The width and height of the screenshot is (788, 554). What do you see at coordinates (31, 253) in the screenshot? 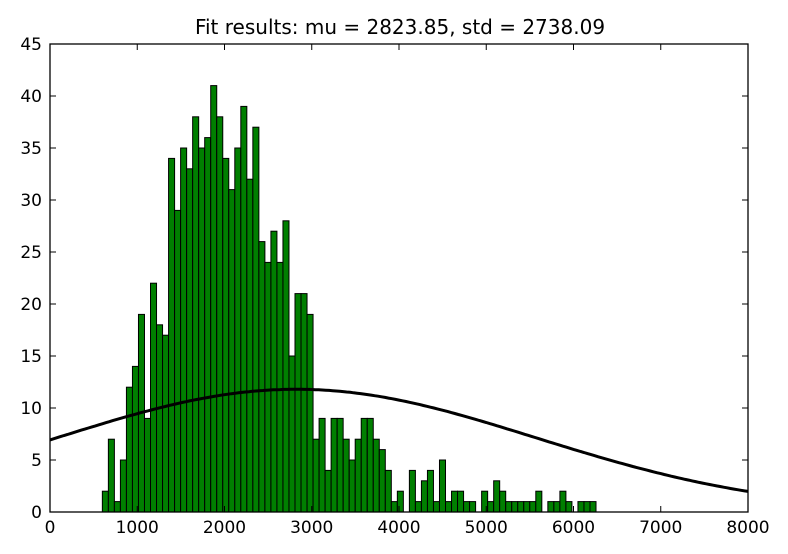
I see `y-tick-label-5: 25` at bounding box center [31, 253].